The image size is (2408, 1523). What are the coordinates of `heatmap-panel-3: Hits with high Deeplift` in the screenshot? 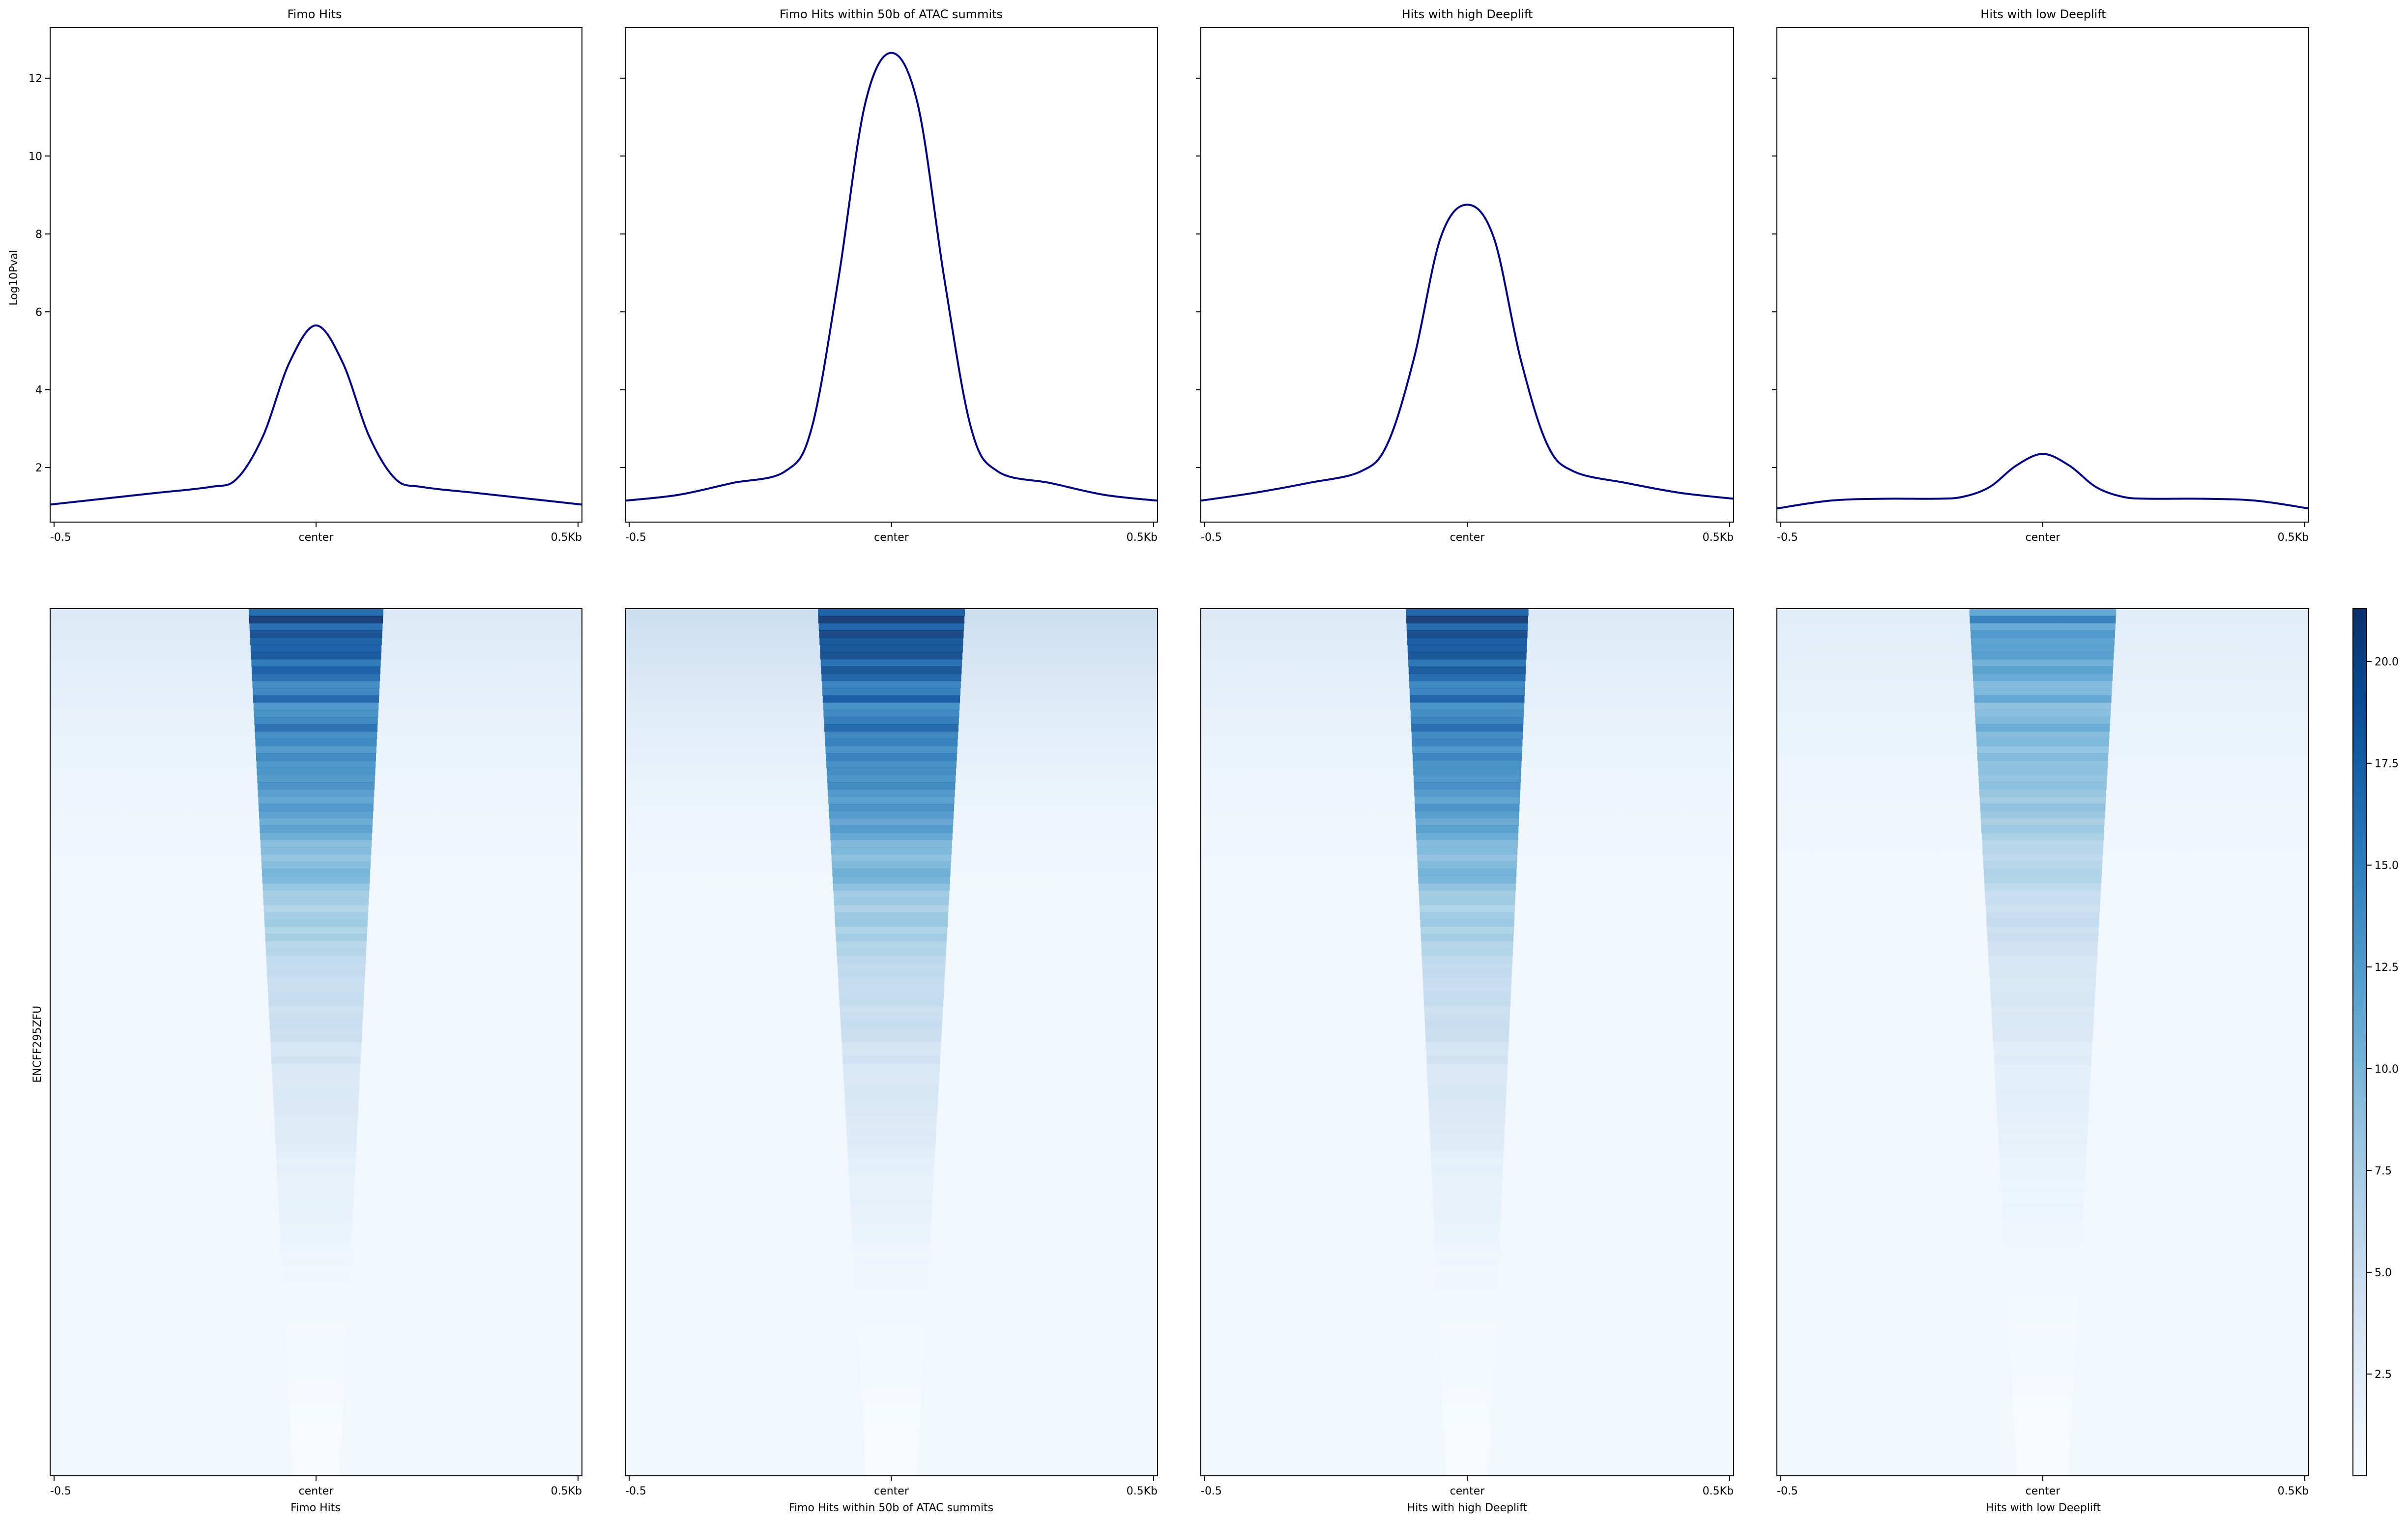 It's located at (1468, 1508).